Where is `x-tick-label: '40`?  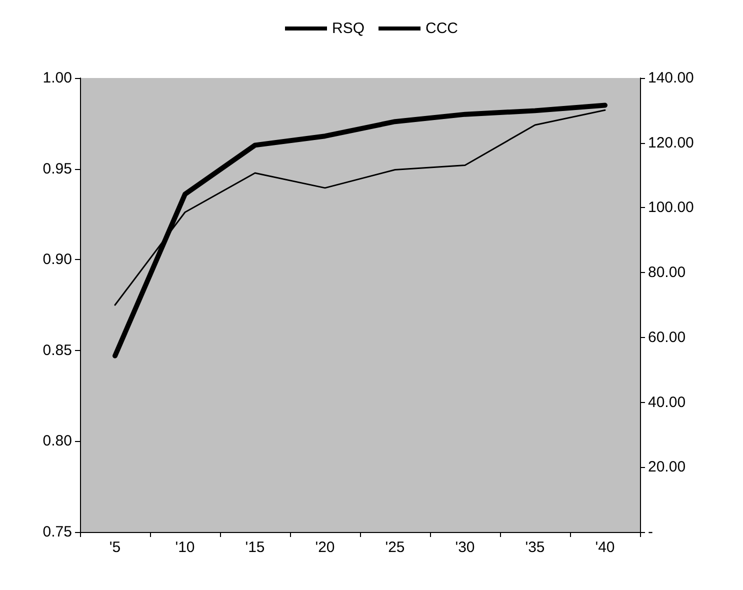
x-tick-label: '40 is located at coordinates (605, 547).